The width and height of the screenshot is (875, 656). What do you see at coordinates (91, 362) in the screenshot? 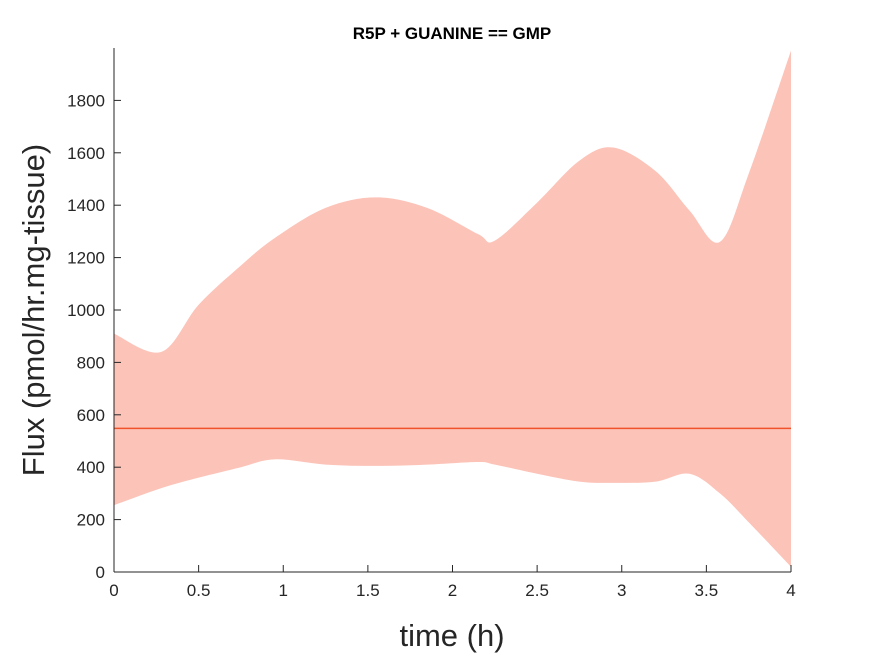
I see `y-tick-label: 800` at bounding box center [91, 362].